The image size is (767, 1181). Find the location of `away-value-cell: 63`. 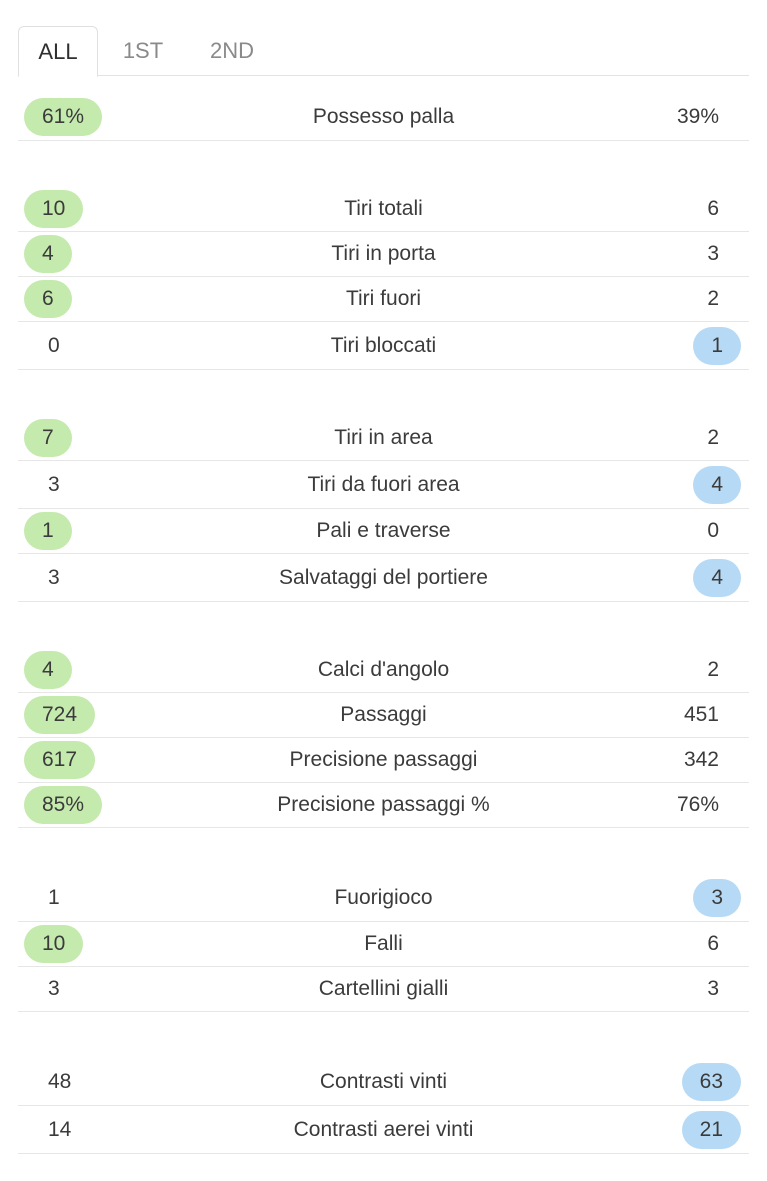

away-value-cell: 63 is located at coordinates (711, 1081).